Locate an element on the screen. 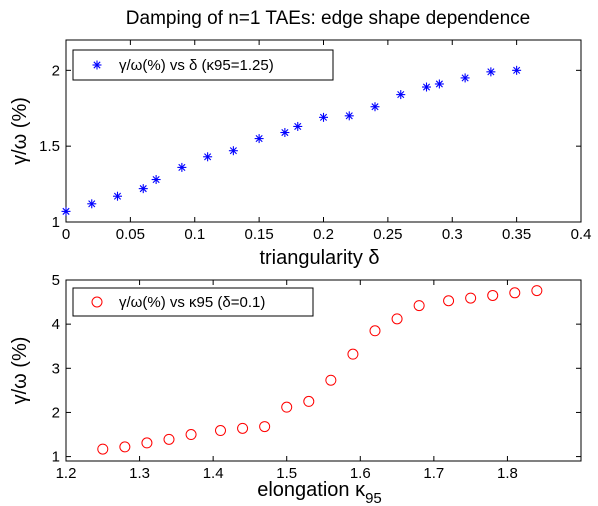  y-tick-label: 3 is located at coordinates (56, 368).